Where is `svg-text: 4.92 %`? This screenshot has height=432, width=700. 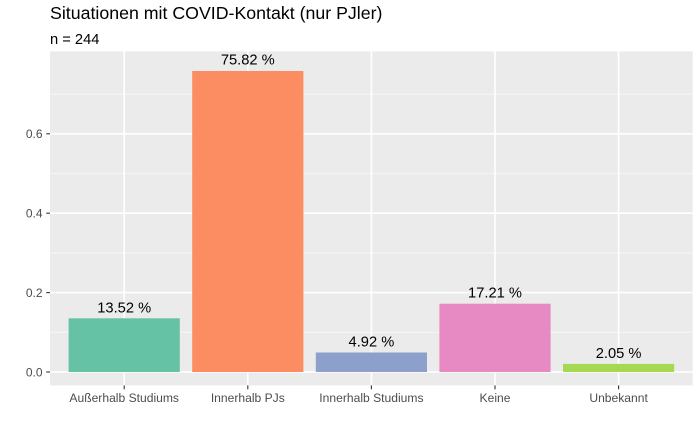 svg-text: 4.92 % is located at coordinates (372, 342).